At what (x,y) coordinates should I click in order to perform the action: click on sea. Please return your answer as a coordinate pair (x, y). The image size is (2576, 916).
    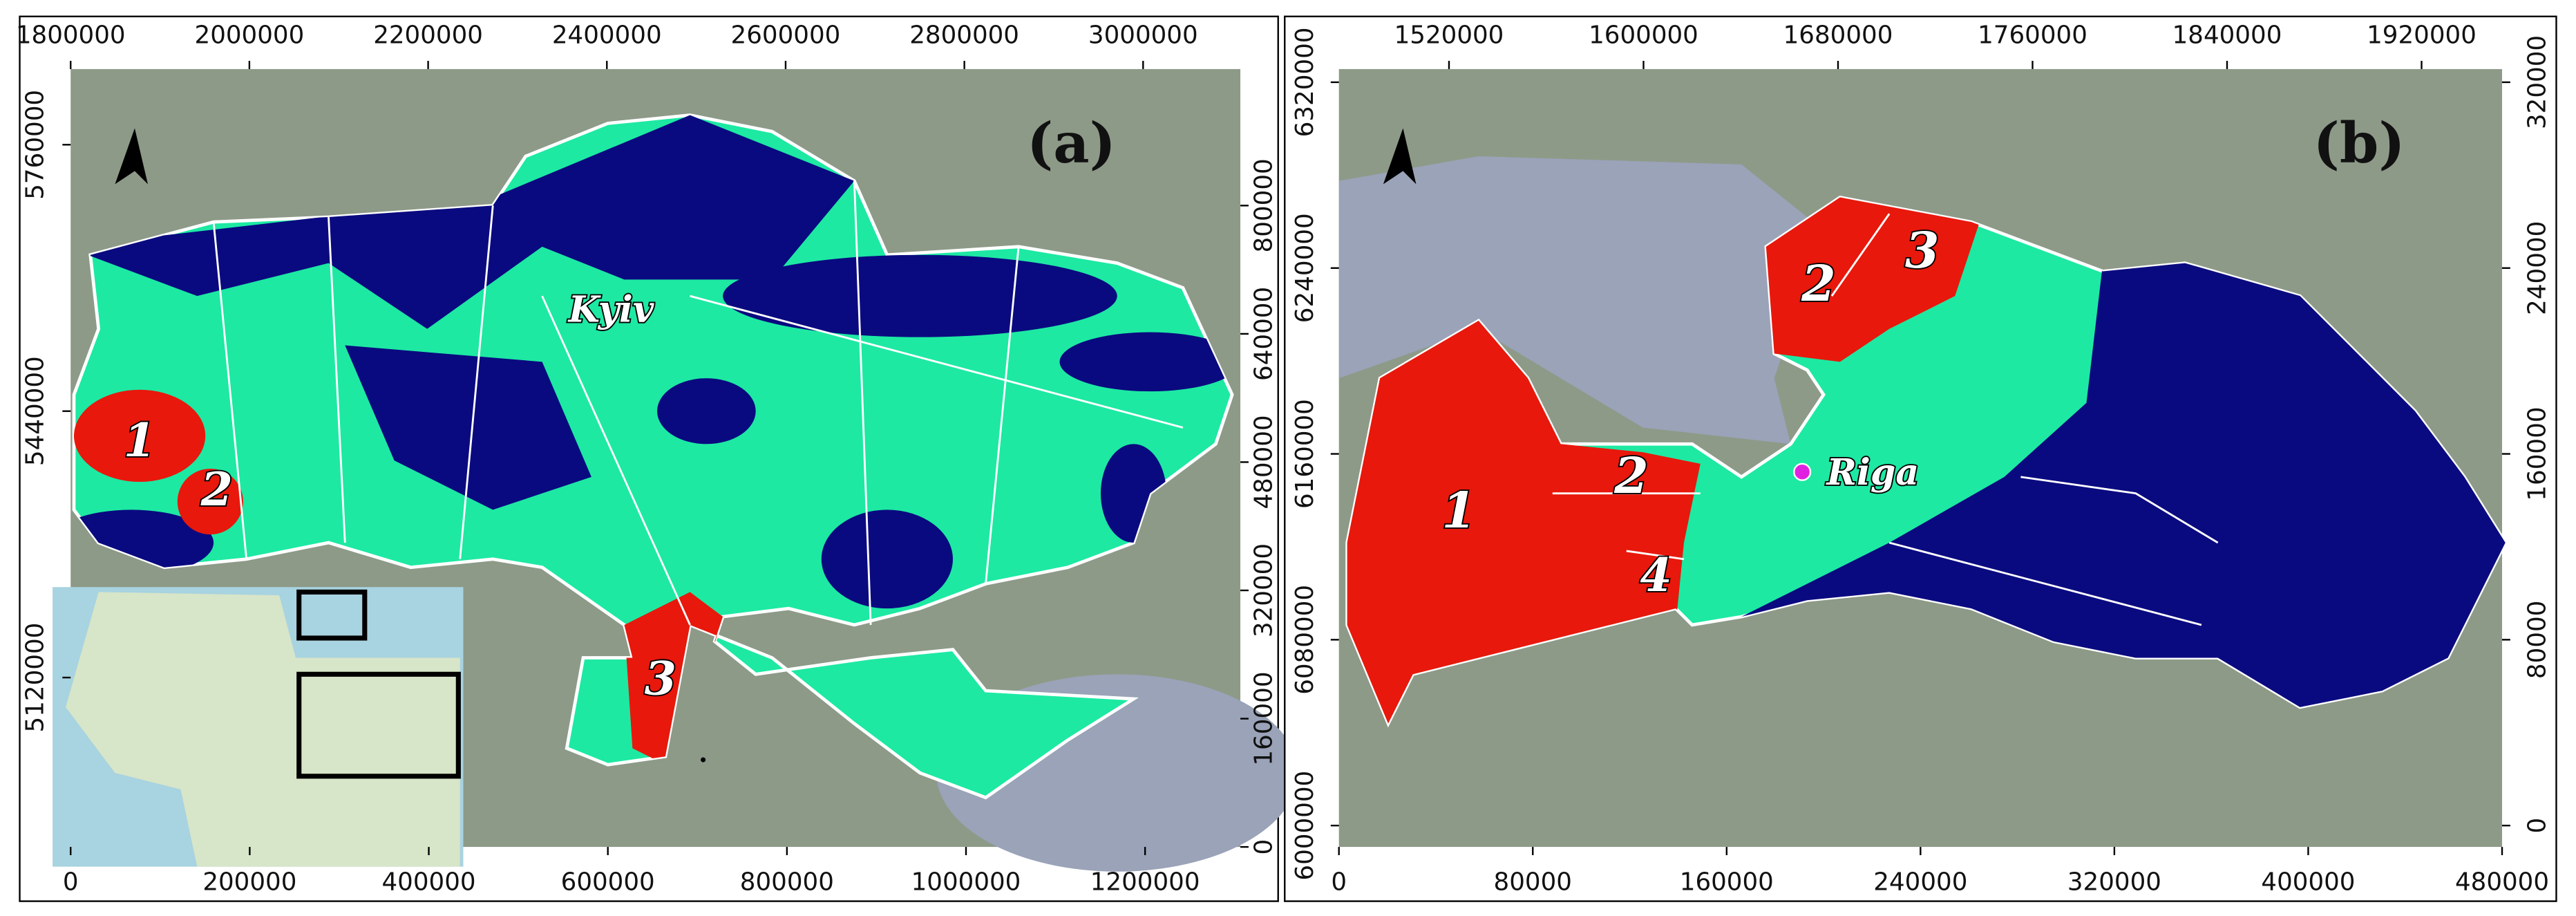
    Looking at the image, I should click on (1581, 300).